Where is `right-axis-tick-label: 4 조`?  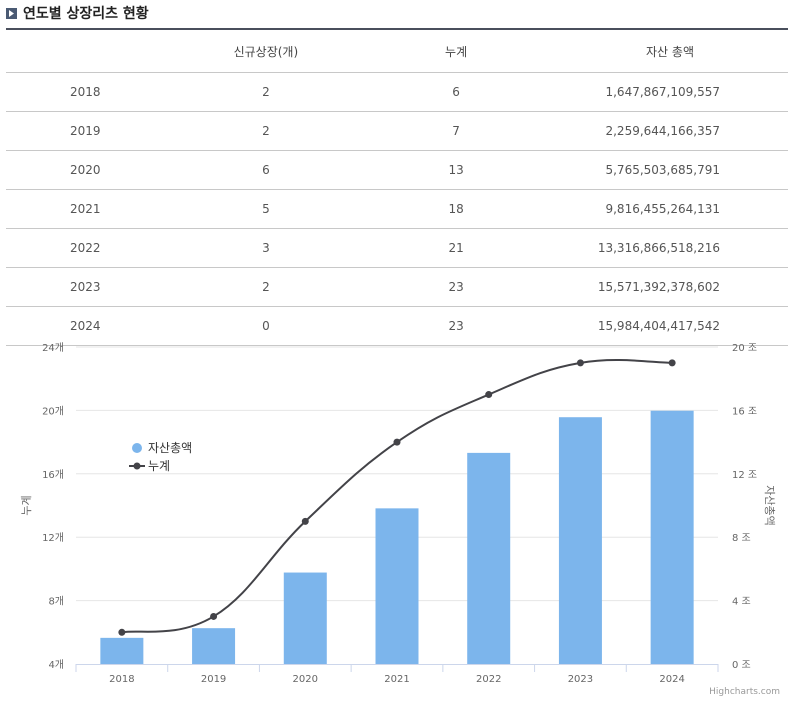 right-axis-tick-label: 4 조 is located at coordinates (741, 602).